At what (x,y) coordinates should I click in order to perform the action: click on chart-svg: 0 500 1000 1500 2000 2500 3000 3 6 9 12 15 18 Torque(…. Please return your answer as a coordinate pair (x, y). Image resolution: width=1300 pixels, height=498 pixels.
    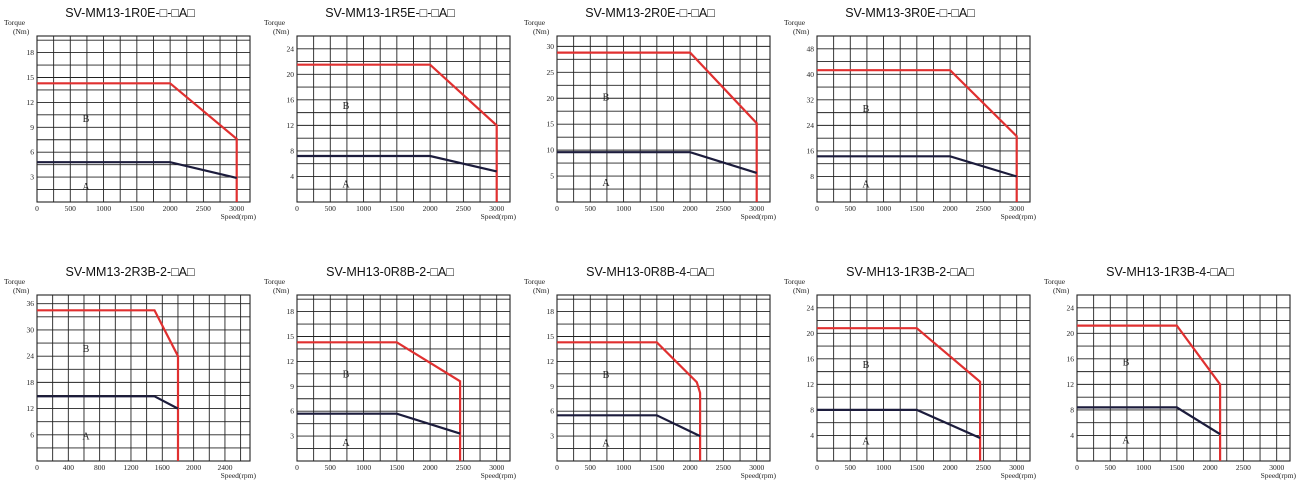
    Looking at the image, I should click on (650, 378).